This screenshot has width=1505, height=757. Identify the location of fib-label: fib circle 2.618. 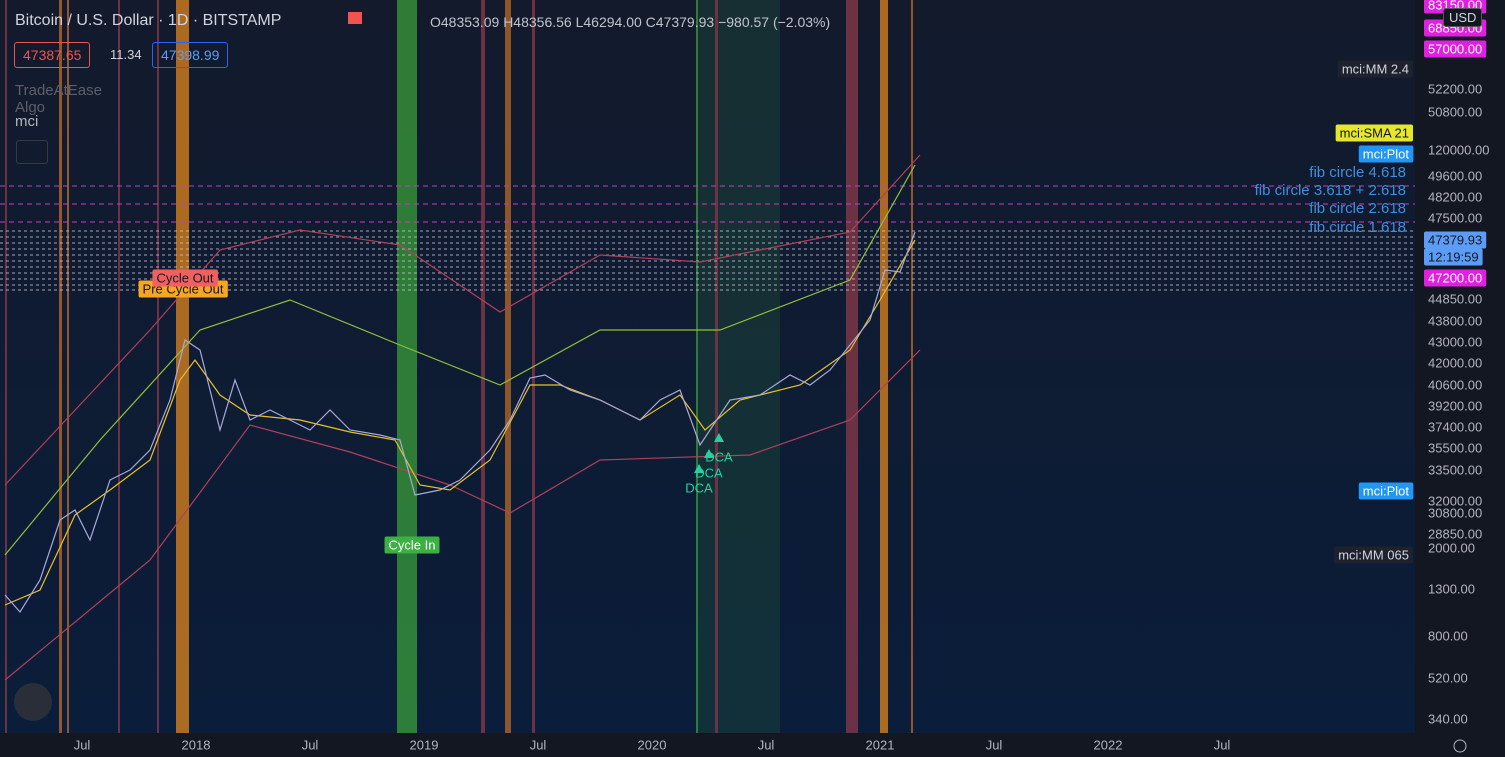
(1357, 208).